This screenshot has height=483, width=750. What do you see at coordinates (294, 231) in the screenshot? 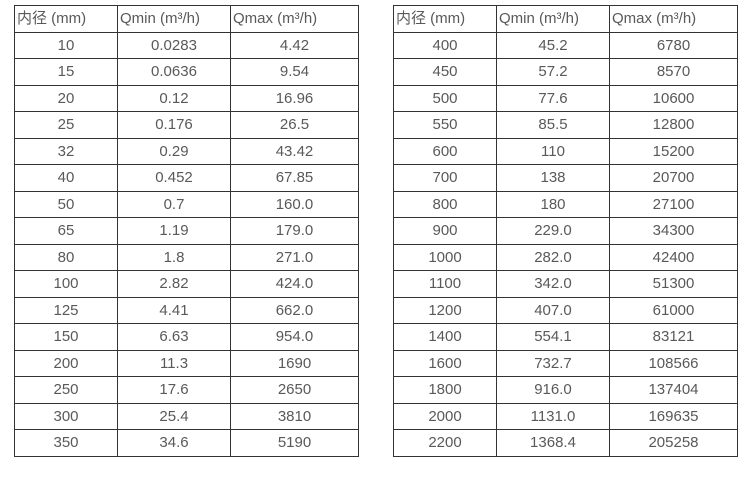
I see `table-cell: 179.0` at bounding box center [294, 231].